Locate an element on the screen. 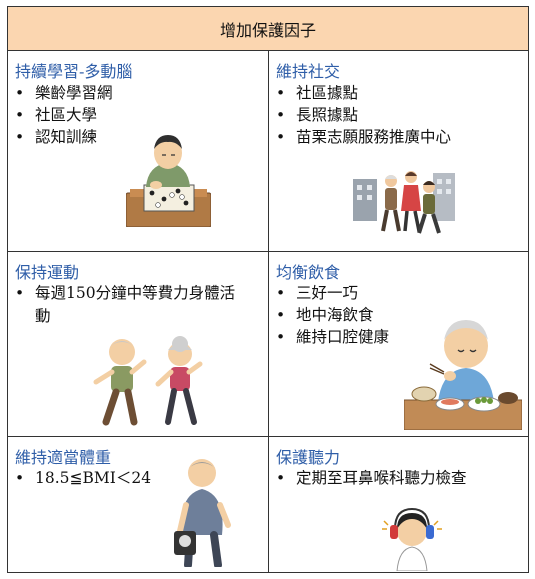  cell-list: 18.5≦BMI＜24 is located at coordinates (83, 478).